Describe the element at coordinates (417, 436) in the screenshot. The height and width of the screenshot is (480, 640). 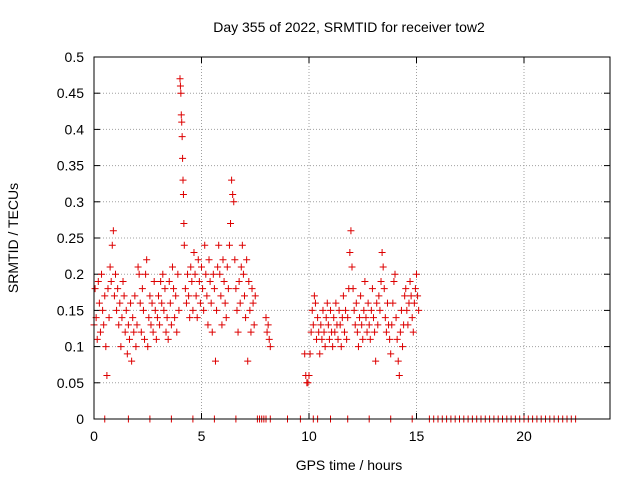
I see `x-tick-label: 15` at that location.